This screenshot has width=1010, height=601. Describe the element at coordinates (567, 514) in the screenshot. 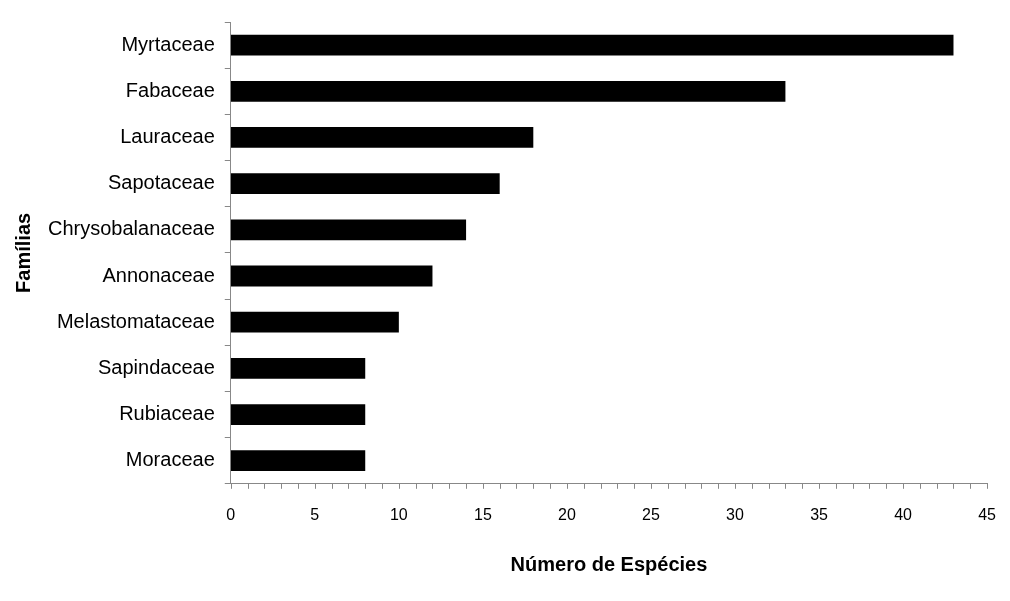

I see `x-tick-label: 20` at that location.